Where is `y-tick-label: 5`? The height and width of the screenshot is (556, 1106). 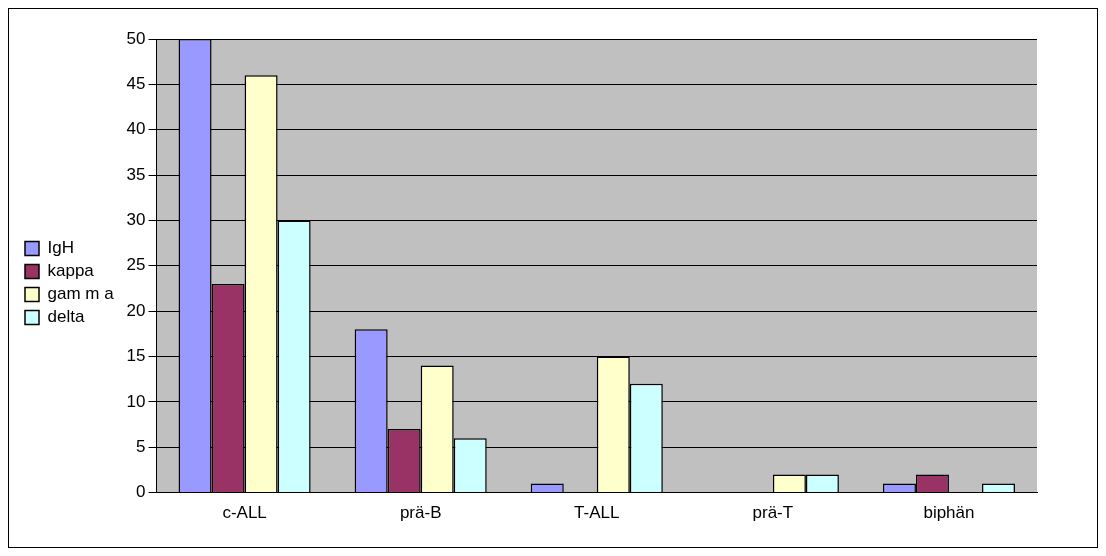
y-tick-label: 5 is located at coordinates (141, 446).